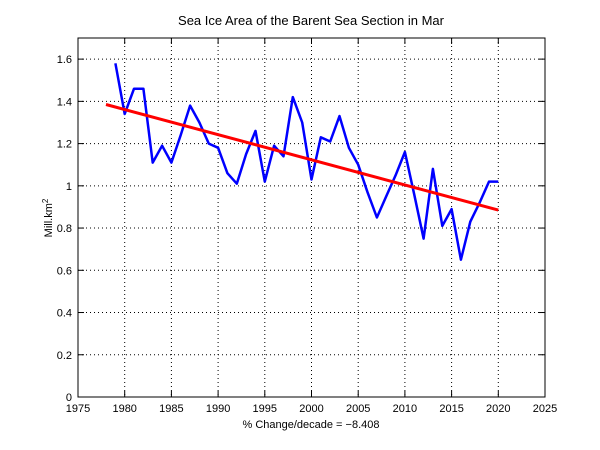  I want to click on x-tick-label: 1975, so click(78, 409).